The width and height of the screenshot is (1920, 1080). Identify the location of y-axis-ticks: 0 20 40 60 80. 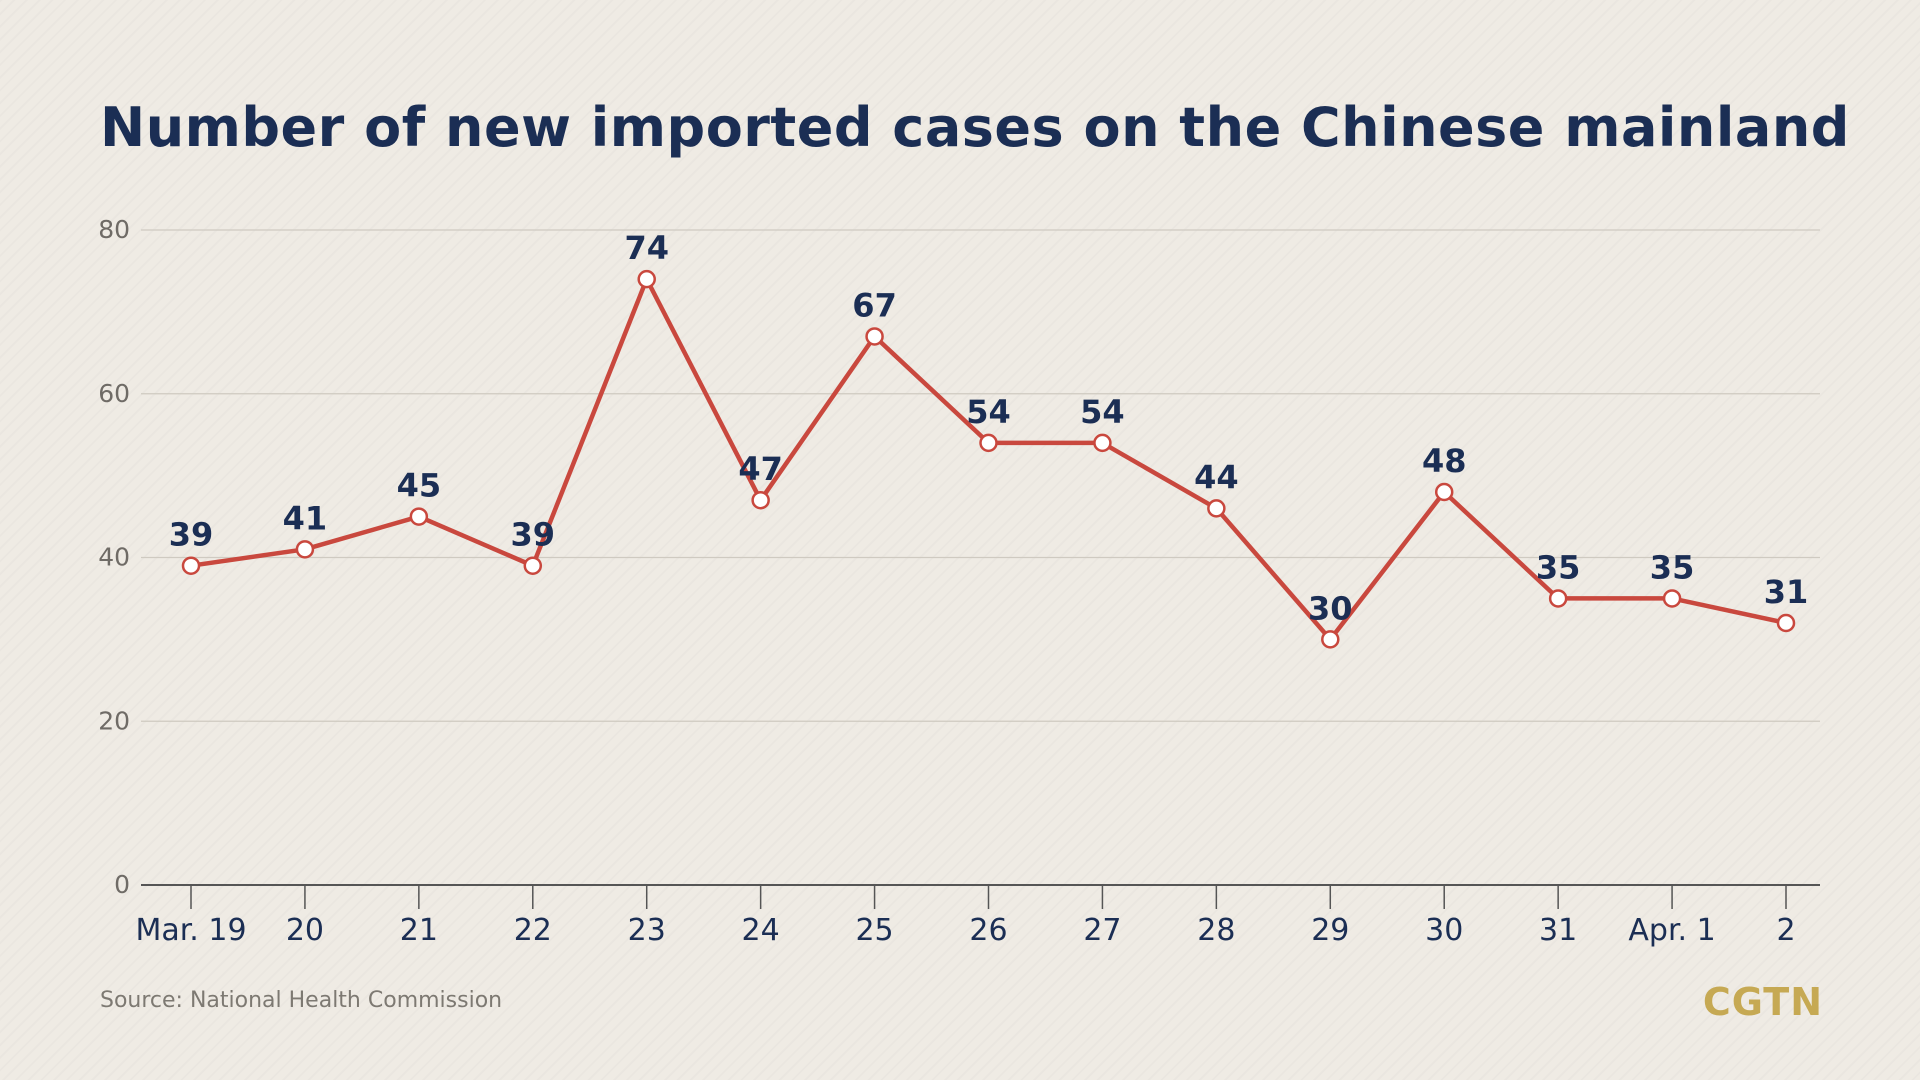
(114, 557).